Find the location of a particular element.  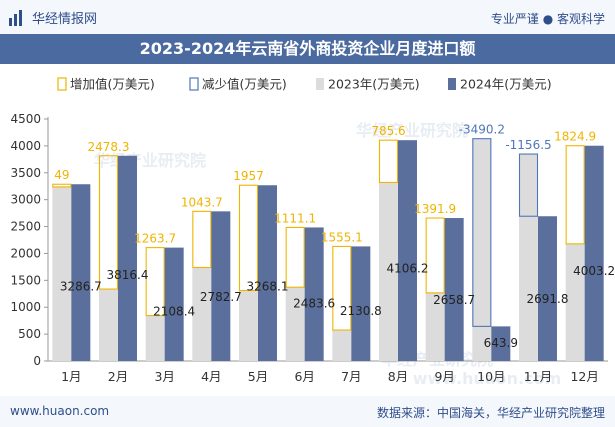

change-label: 1555.1 is located at coordinates (342, 237).